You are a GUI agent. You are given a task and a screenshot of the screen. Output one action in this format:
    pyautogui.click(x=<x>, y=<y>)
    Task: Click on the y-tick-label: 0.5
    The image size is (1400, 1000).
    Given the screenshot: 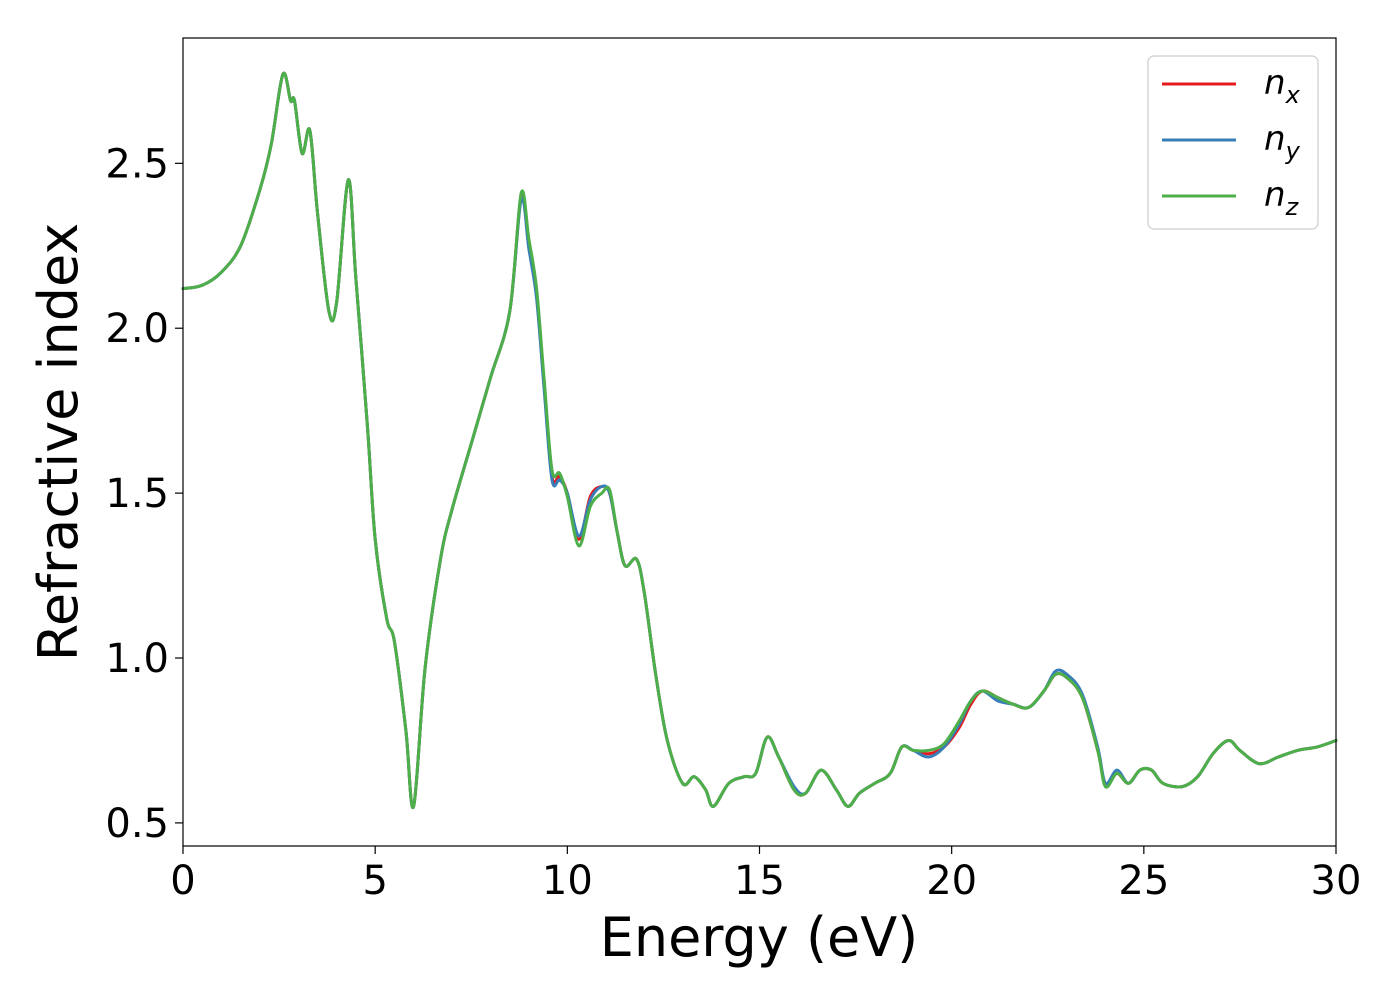 What is the action you would take?
    pyautogui.click(x=137, y=824)
    